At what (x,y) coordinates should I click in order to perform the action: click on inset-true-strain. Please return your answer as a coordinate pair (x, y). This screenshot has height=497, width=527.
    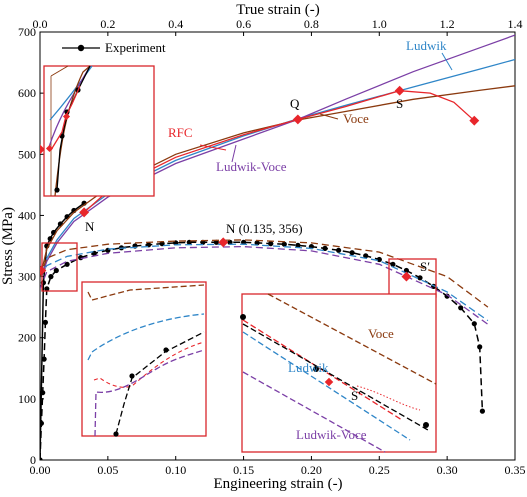
    Looking at the image, I should click on (99, 131).